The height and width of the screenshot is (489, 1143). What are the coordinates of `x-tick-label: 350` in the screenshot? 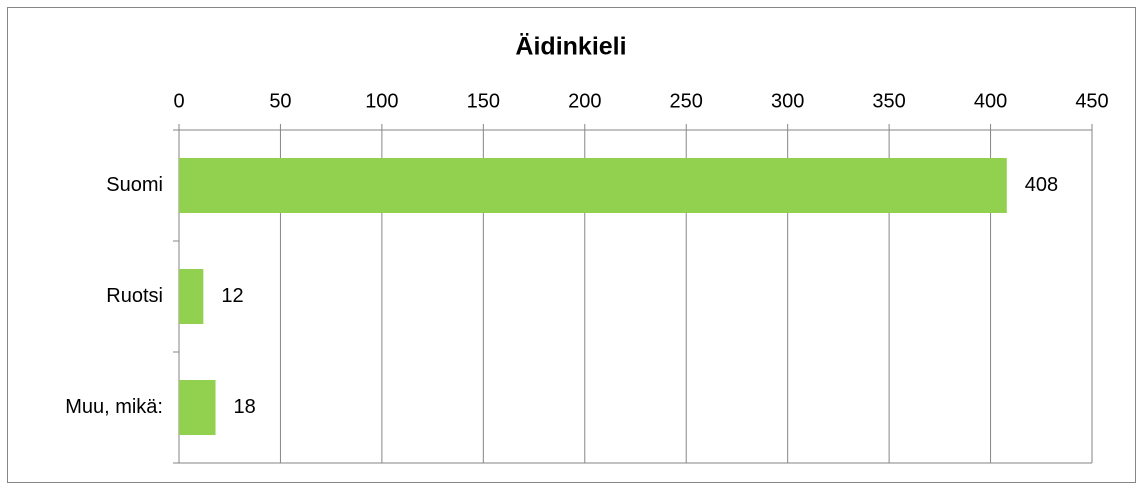 It's located at (888, 101).